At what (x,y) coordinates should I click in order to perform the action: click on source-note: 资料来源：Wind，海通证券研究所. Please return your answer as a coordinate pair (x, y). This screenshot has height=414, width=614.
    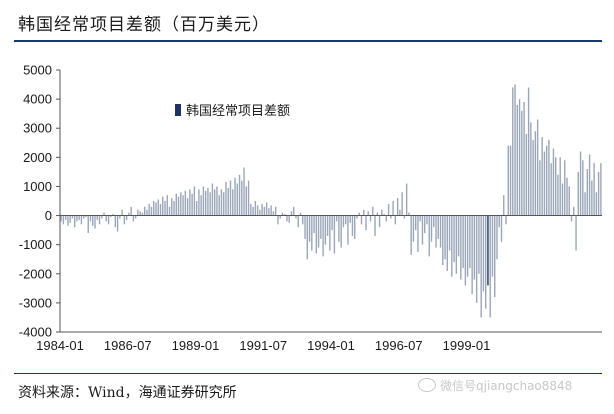
    Looking at the image, I should click on (127, 393).